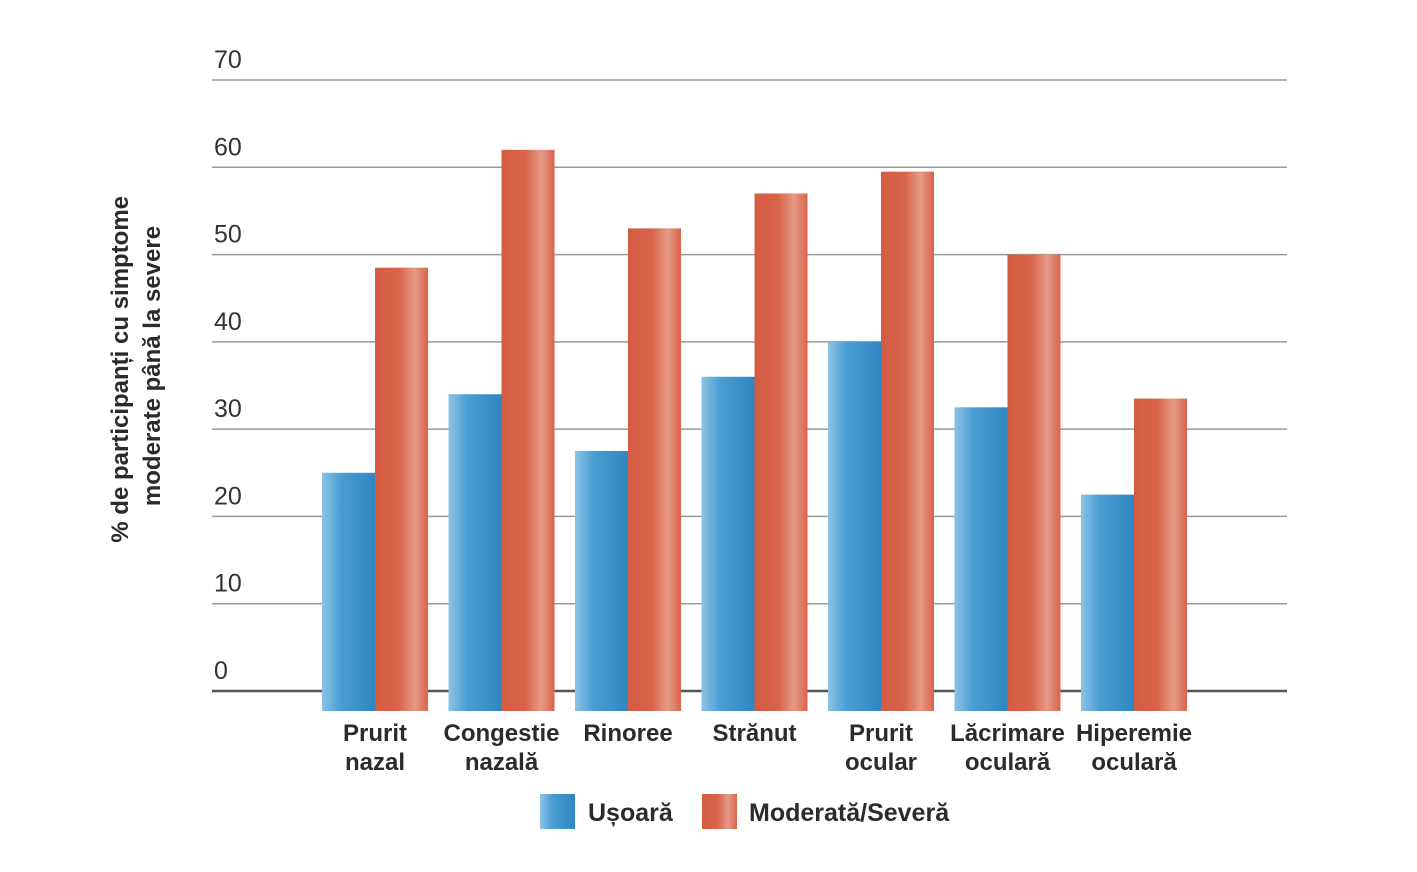 The width and height of the screenshot is (1417, 872). What do you see at coordinates (1007, 733) in the screenshot?
I see `category-label-5-line-0: Lăcrimare` at bounding box center [1007, 733].